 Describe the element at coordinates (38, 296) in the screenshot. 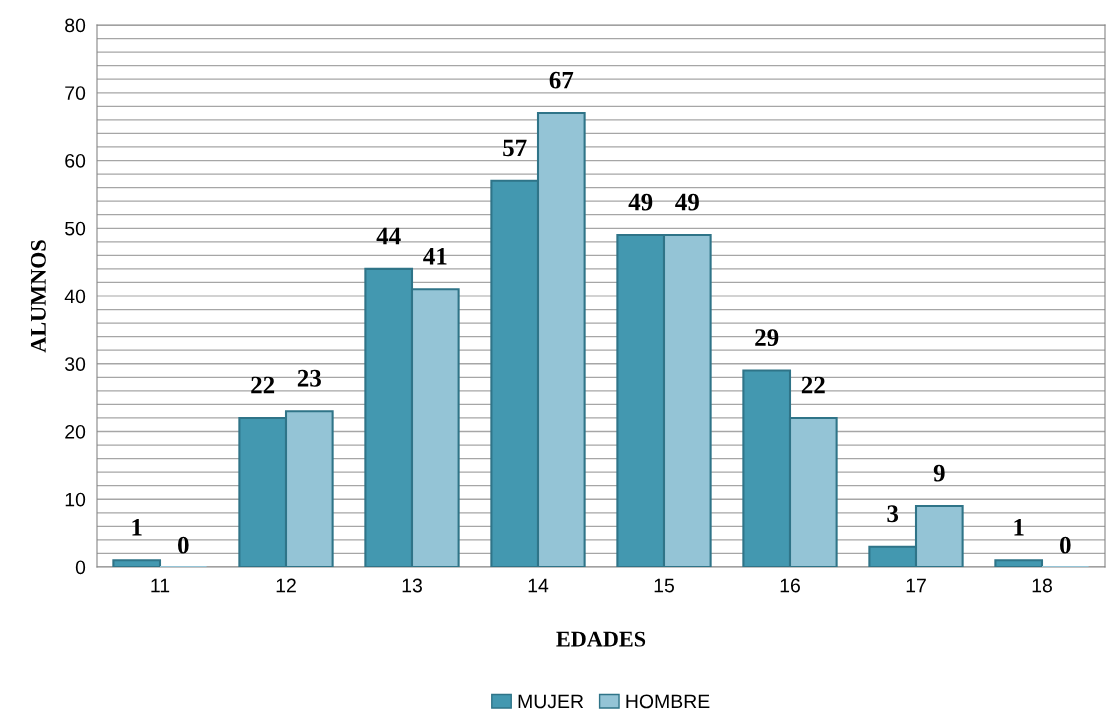

I see `y-axis-title: ALUMNOS` at that location.